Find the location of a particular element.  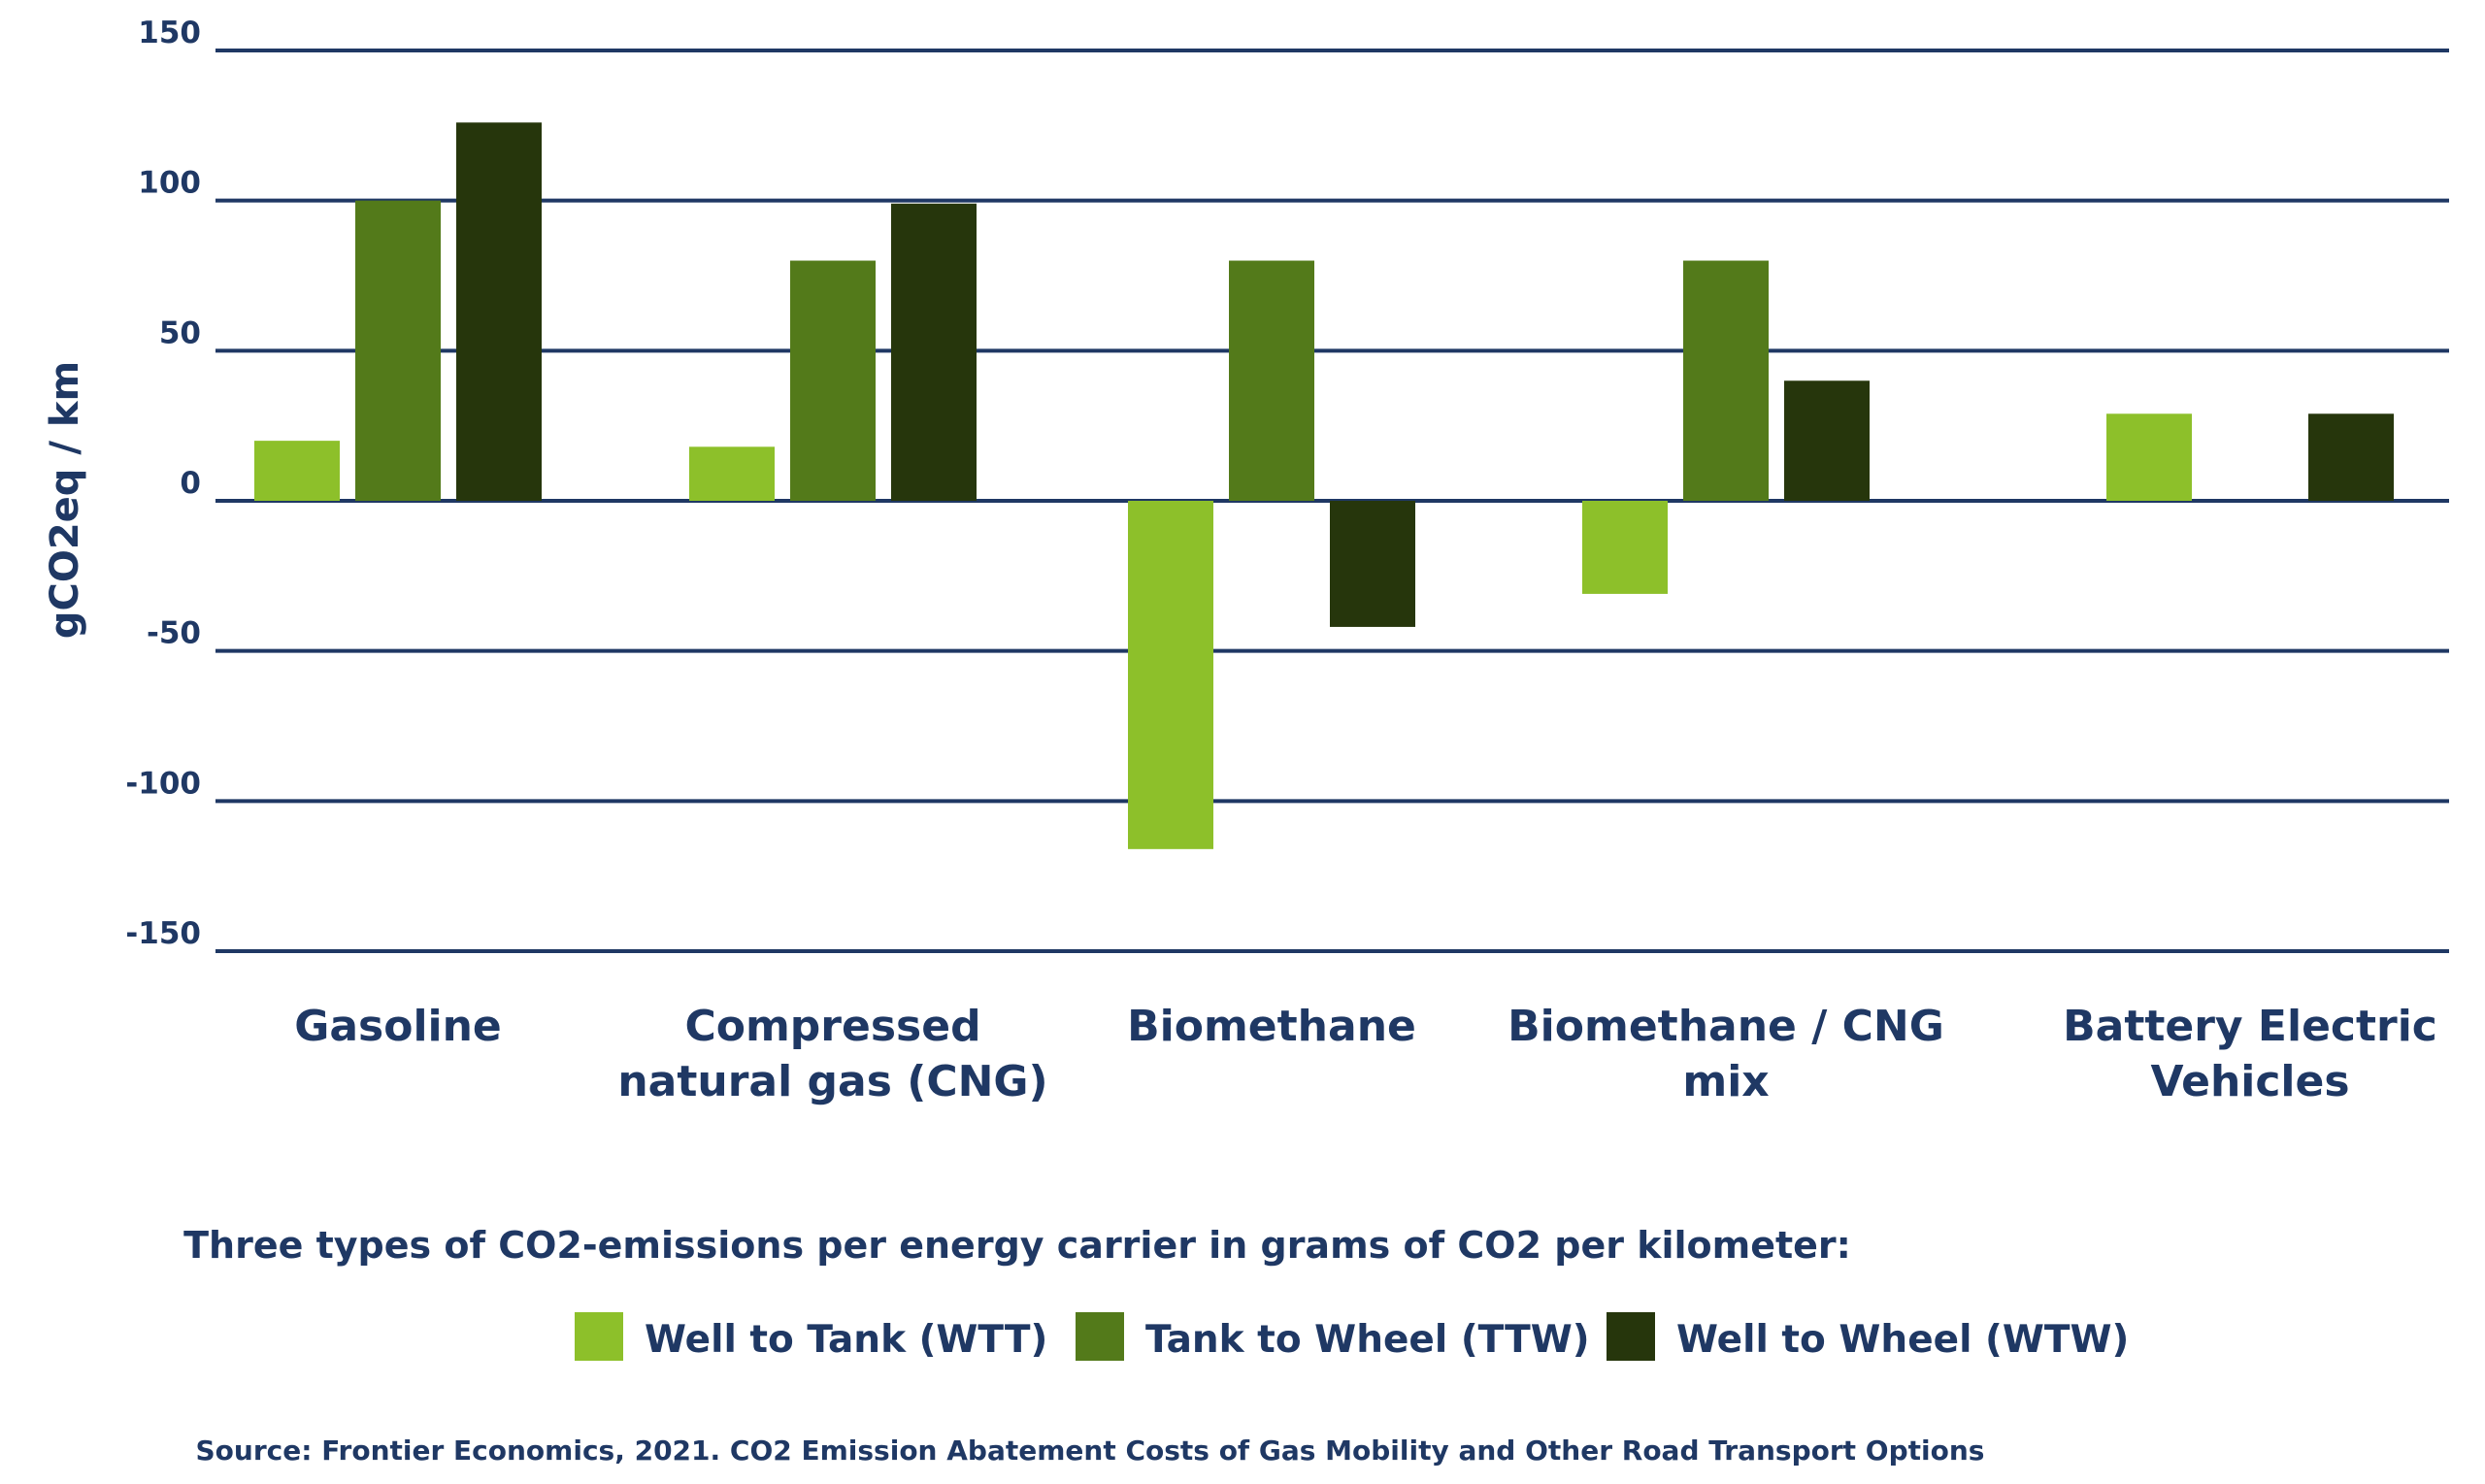

y-tick-label: -150 is located at coordinates (163, 933).